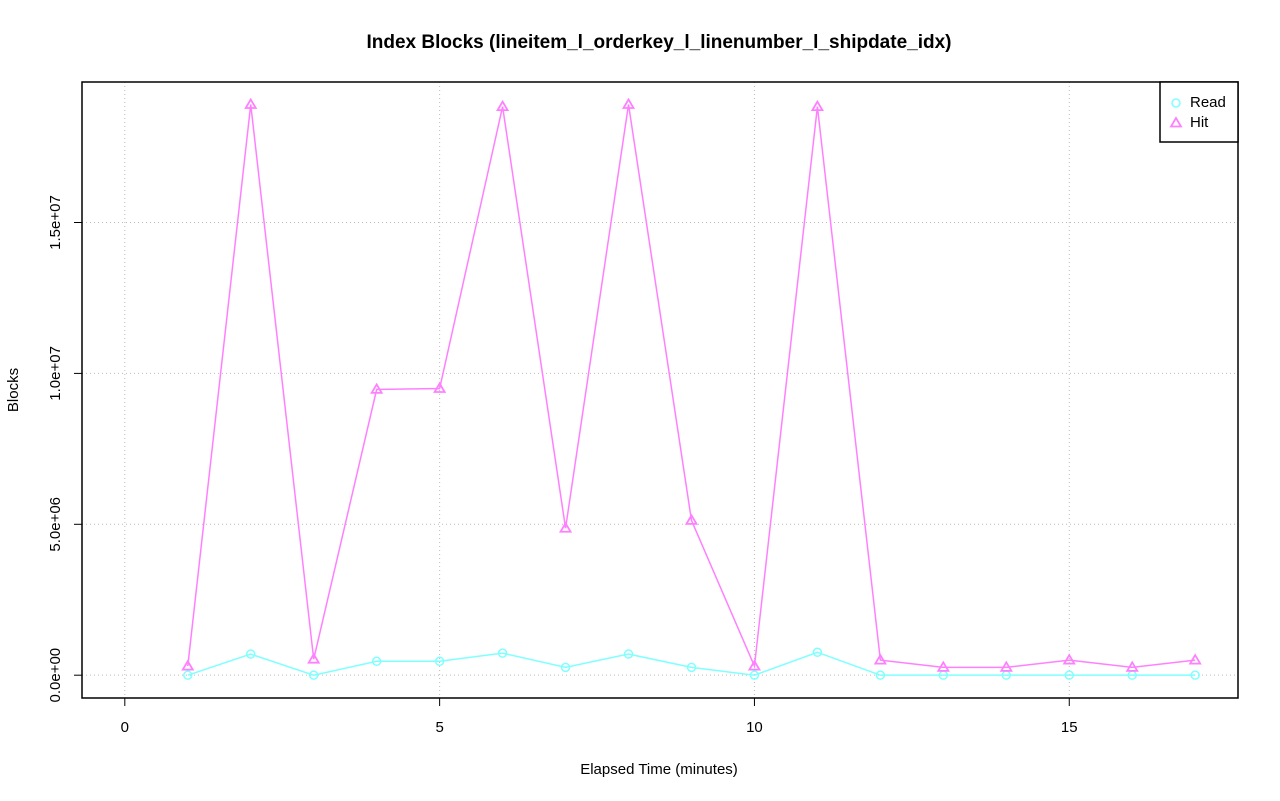 This screenshot has height=801, width=1280. What do you see at coordinates (439, 727) in the screenshot?
I see `x-tick-label: 5` at bounding box center [439, 727].